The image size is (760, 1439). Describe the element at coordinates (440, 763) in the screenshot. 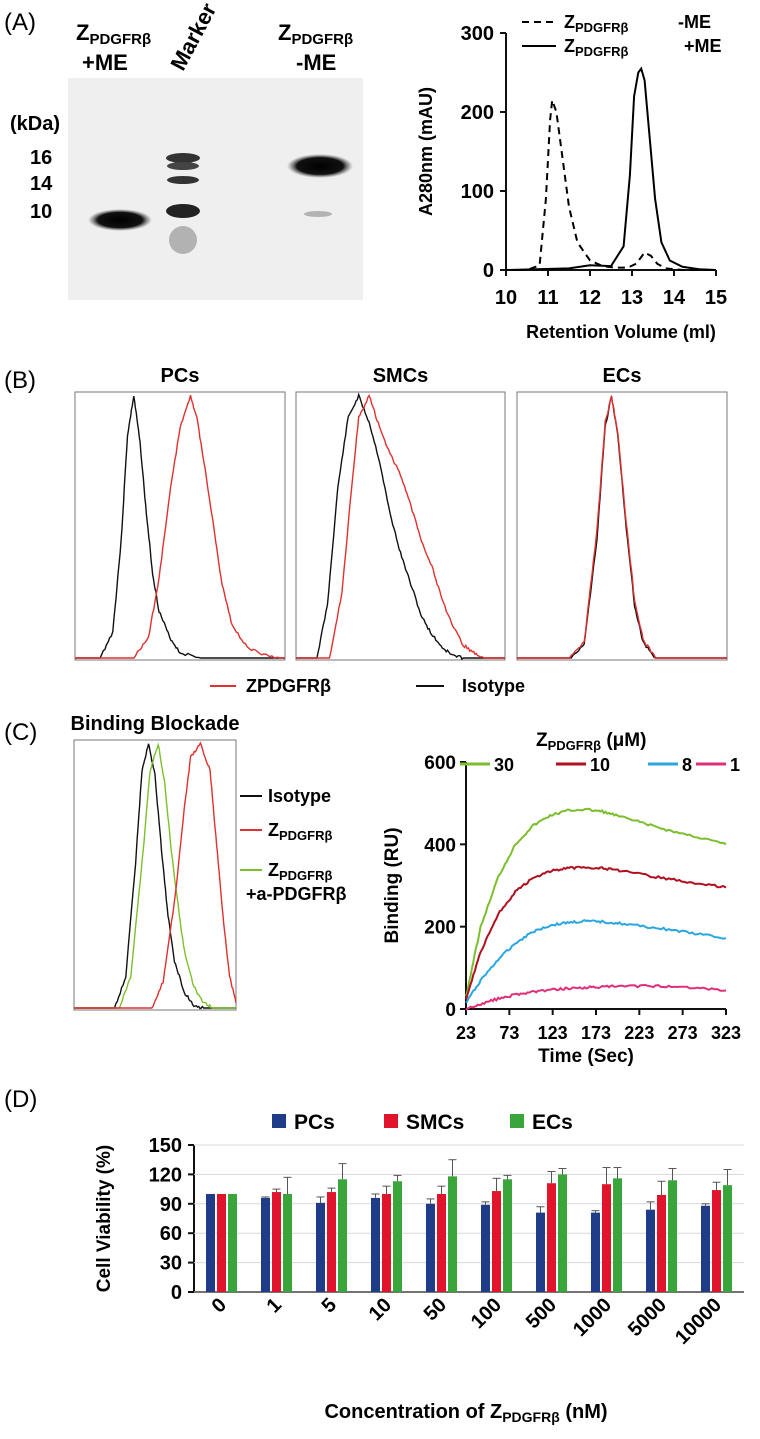

I see `spr-ytick-label: 600` at that location.